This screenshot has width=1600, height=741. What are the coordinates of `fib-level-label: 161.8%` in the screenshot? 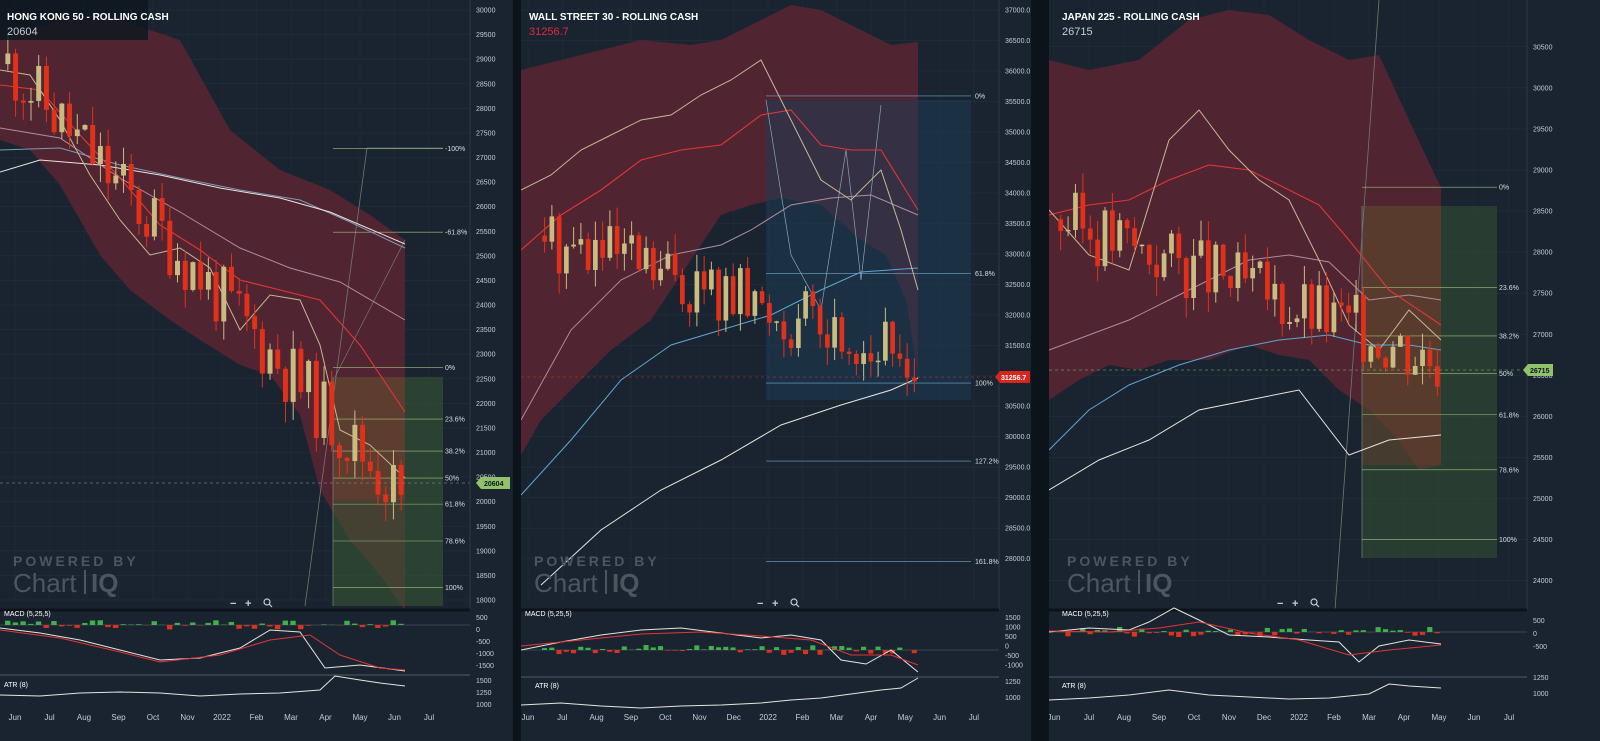 It's located at (987, 562).